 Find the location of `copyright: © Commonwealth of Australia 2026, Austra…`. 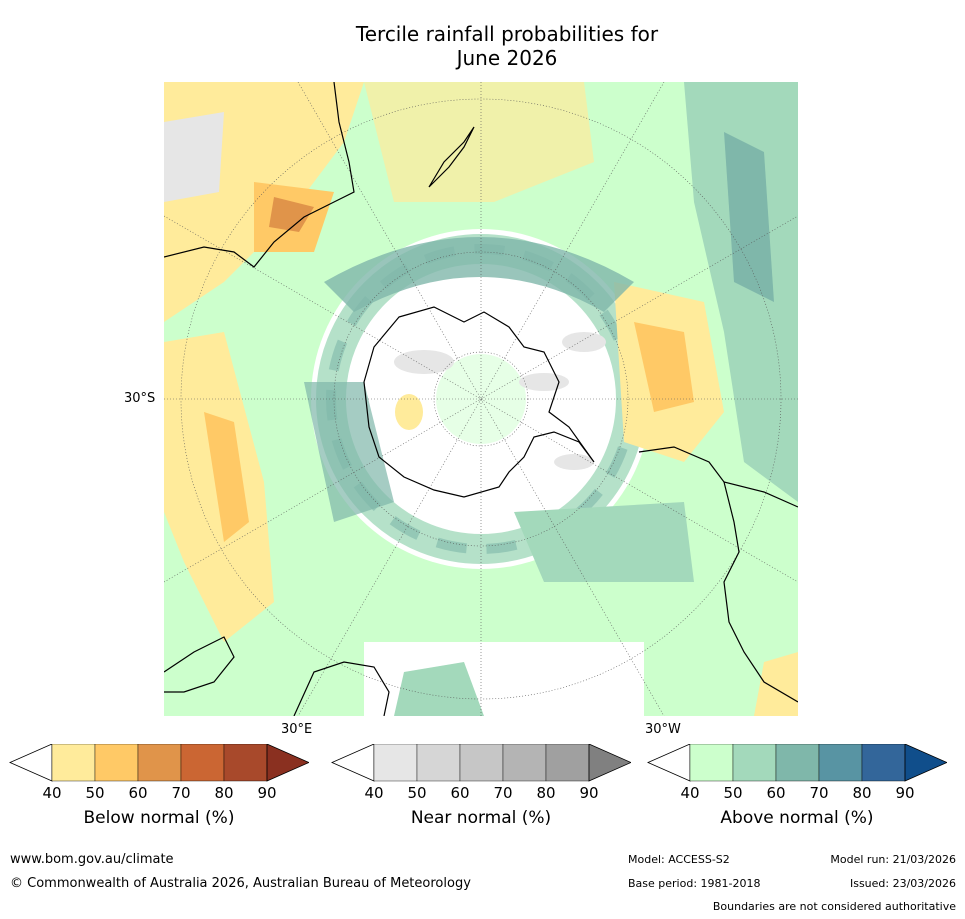

copyright: © Commonwealth of Australia 2026, Austra… is located at coordinates (240, 883).